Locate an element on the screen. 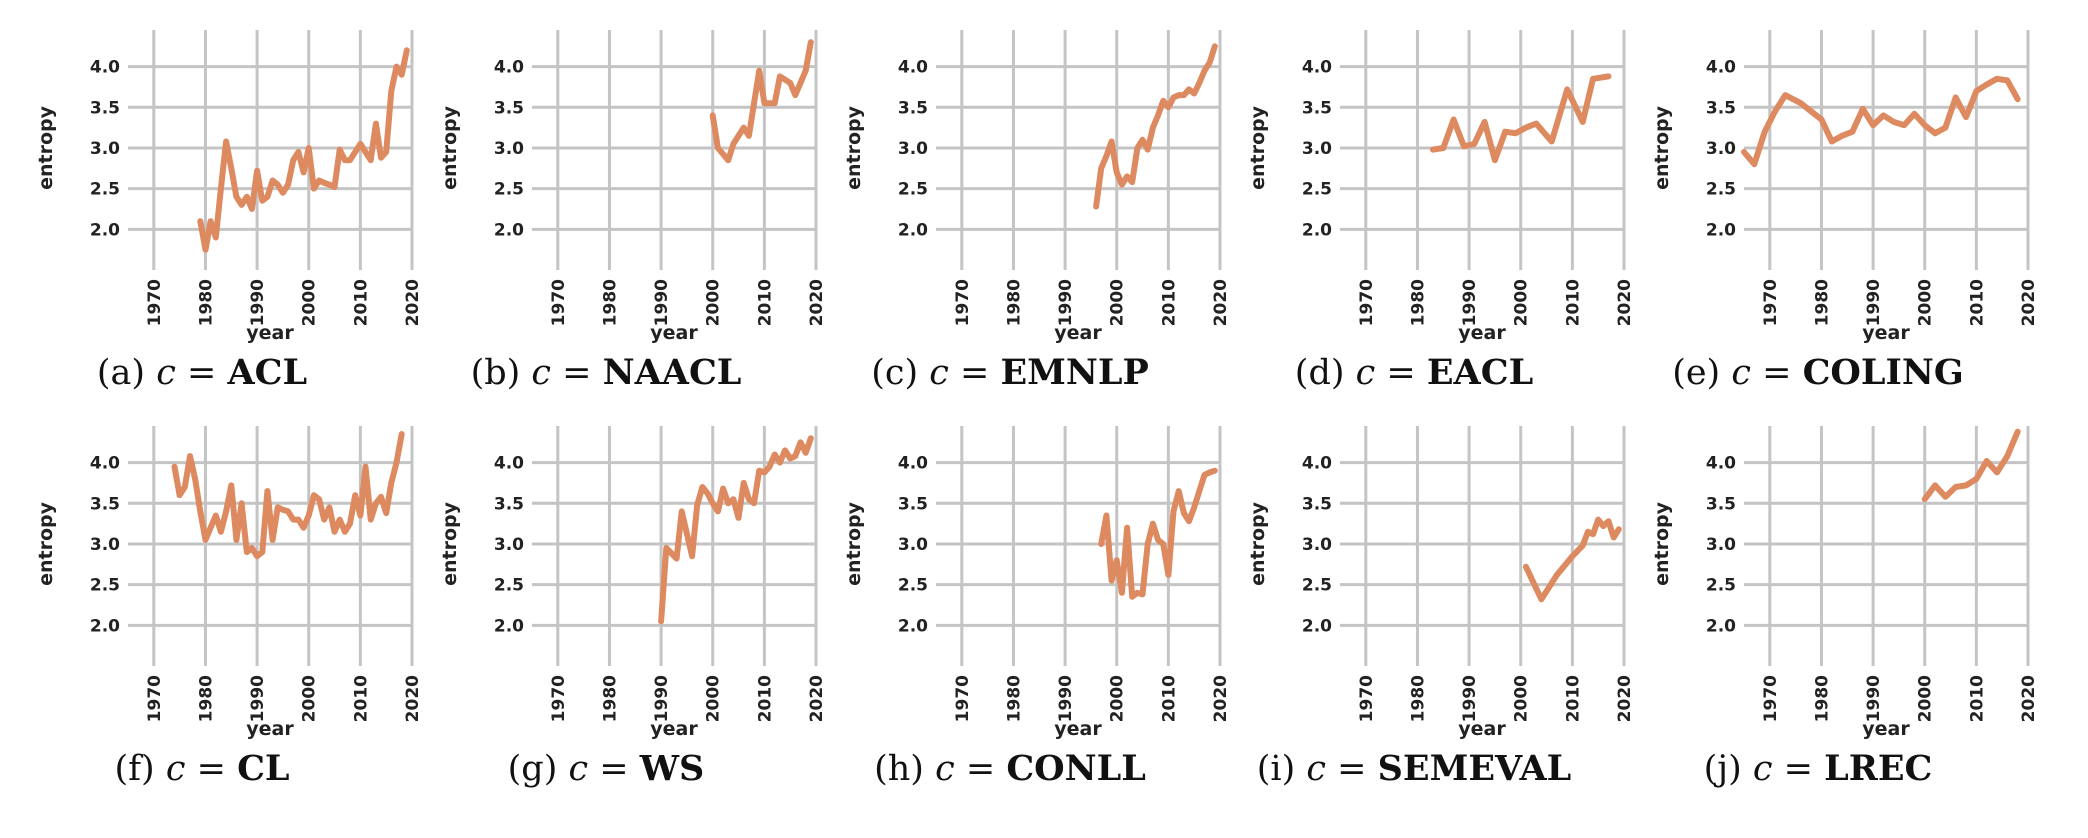 This screenshot has width=2088, height=838. caption-label: (e) is located at coordinates (1696, 373).